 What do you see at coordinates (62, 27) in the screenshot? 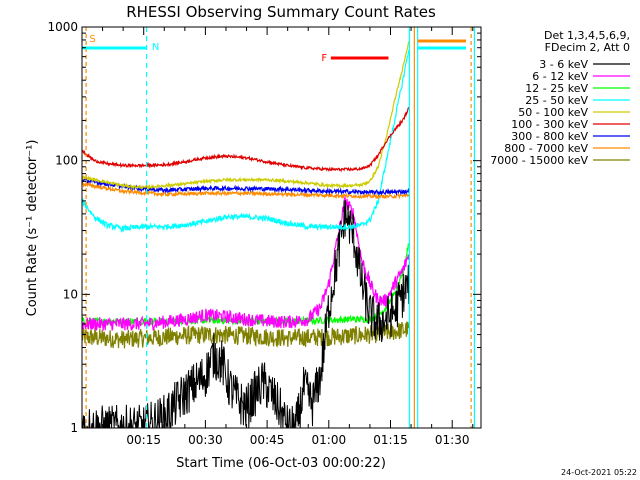
I see `y-tick-label: 1000` at bounding box center [62, 27].